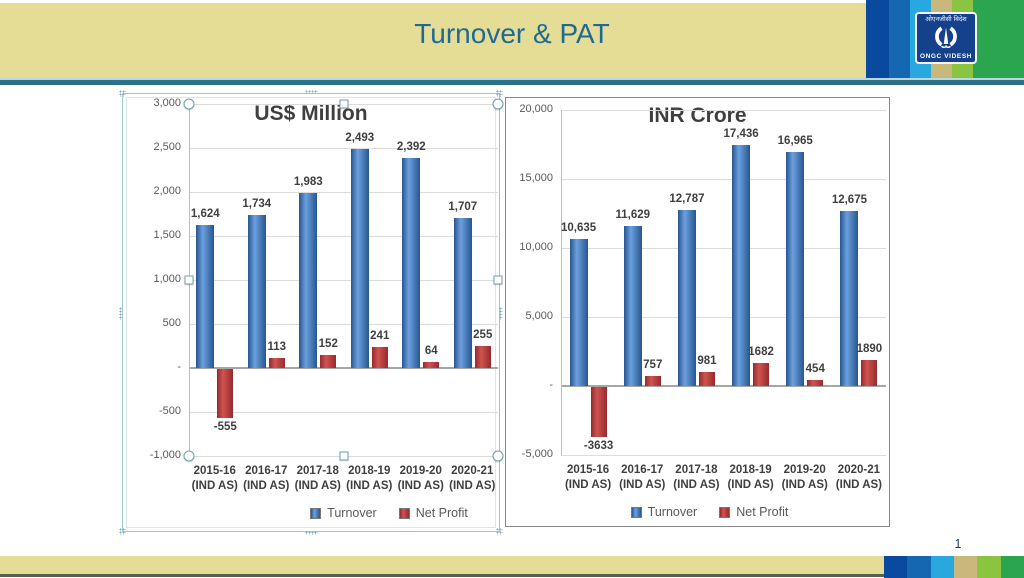 Image resolution: width=1024 pixels, height=578 pixels. Describe the element at coordinates (169, 411) in the screenshot. I see `y-axis-tick-label: -500` at that location.